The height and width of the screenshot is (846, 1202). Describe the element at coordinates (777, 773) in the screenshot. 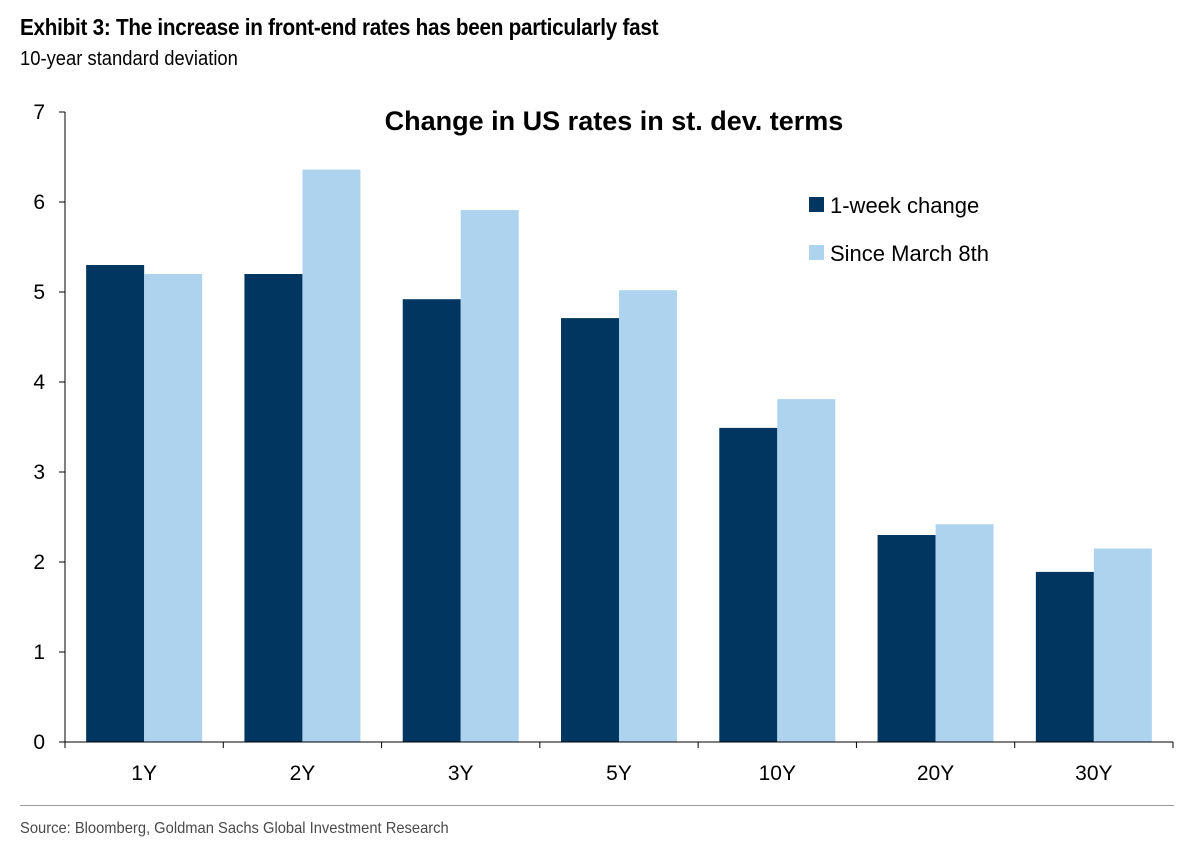

I see `x-tick-label: 10Y` at that location.